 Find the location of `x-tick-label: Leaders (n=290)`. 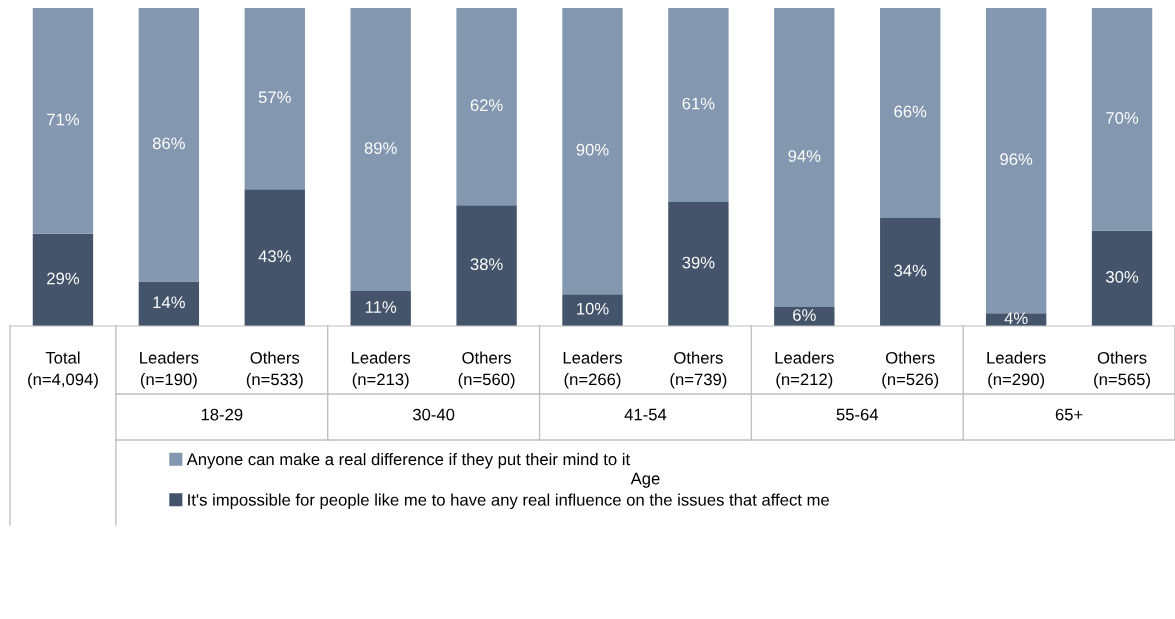

x-tick-label: Leaders (n=290) is located at coordinates (1016, 370).